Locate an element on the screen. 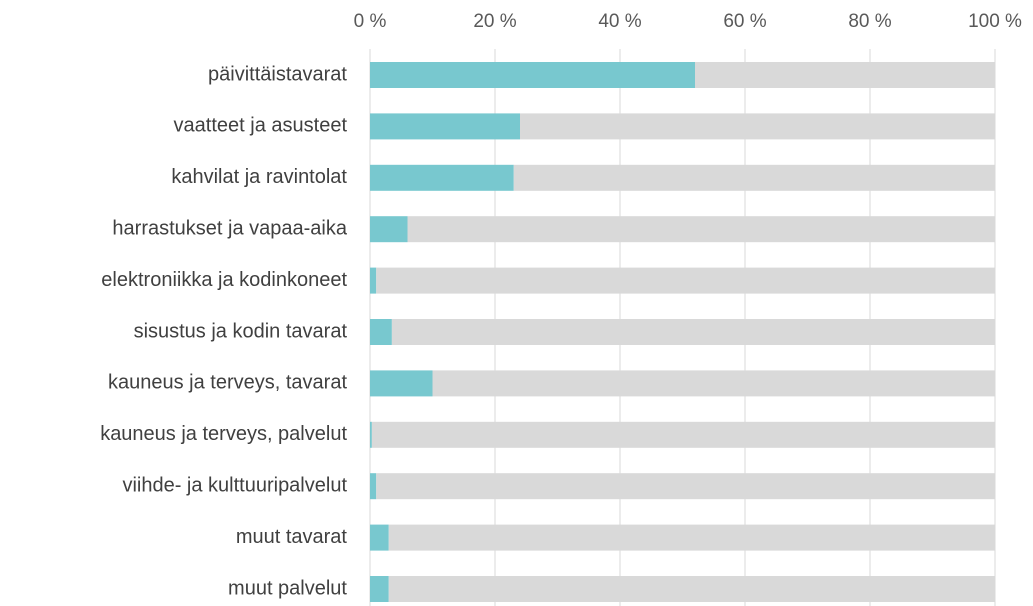  category-label: kauneus ja terveys, palvelut is located at coordinates (223, 434).